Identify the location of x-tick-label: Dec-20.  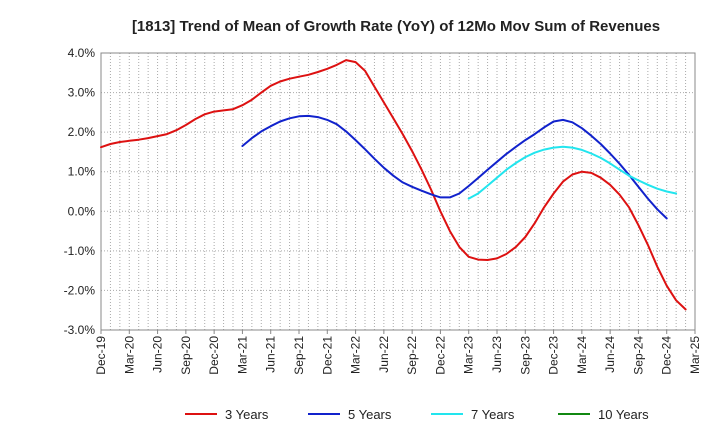
(214, 355).